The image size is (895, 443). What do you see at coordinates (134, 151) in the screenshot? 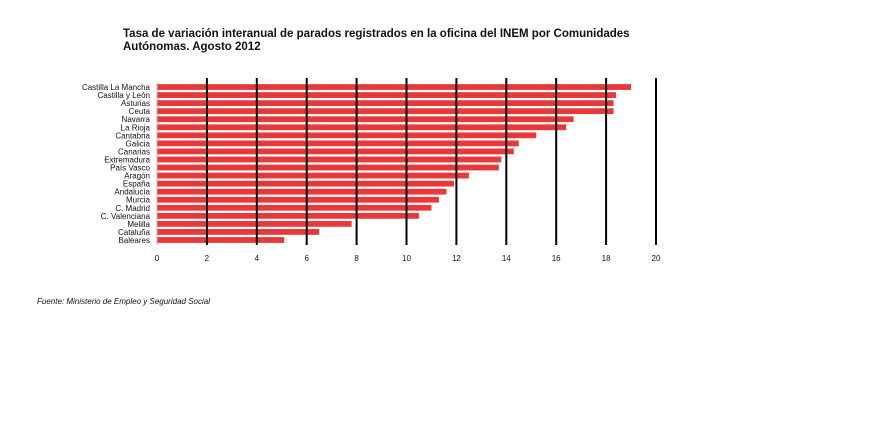
I see `category-label: Canarias` at bounding box center [134, 151].